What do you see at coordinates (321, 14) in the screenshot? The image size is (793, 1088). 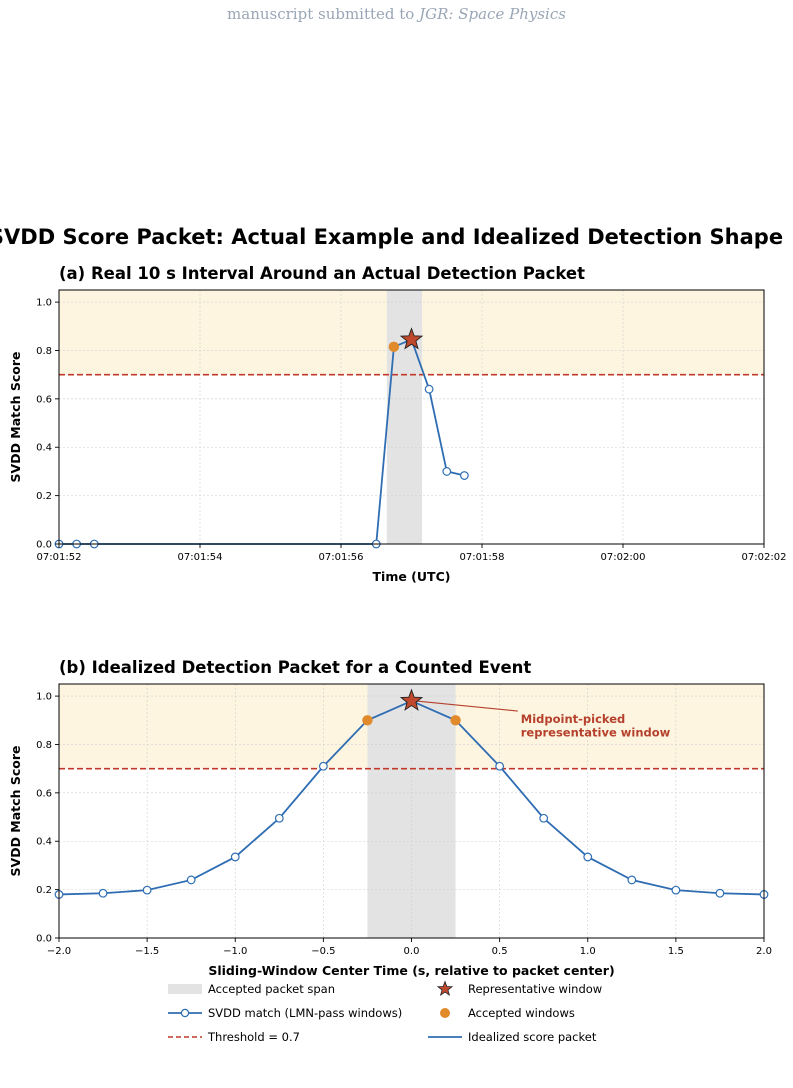 I see `header-prefix: manuscript submitted to` at bounding box center [321, 14].